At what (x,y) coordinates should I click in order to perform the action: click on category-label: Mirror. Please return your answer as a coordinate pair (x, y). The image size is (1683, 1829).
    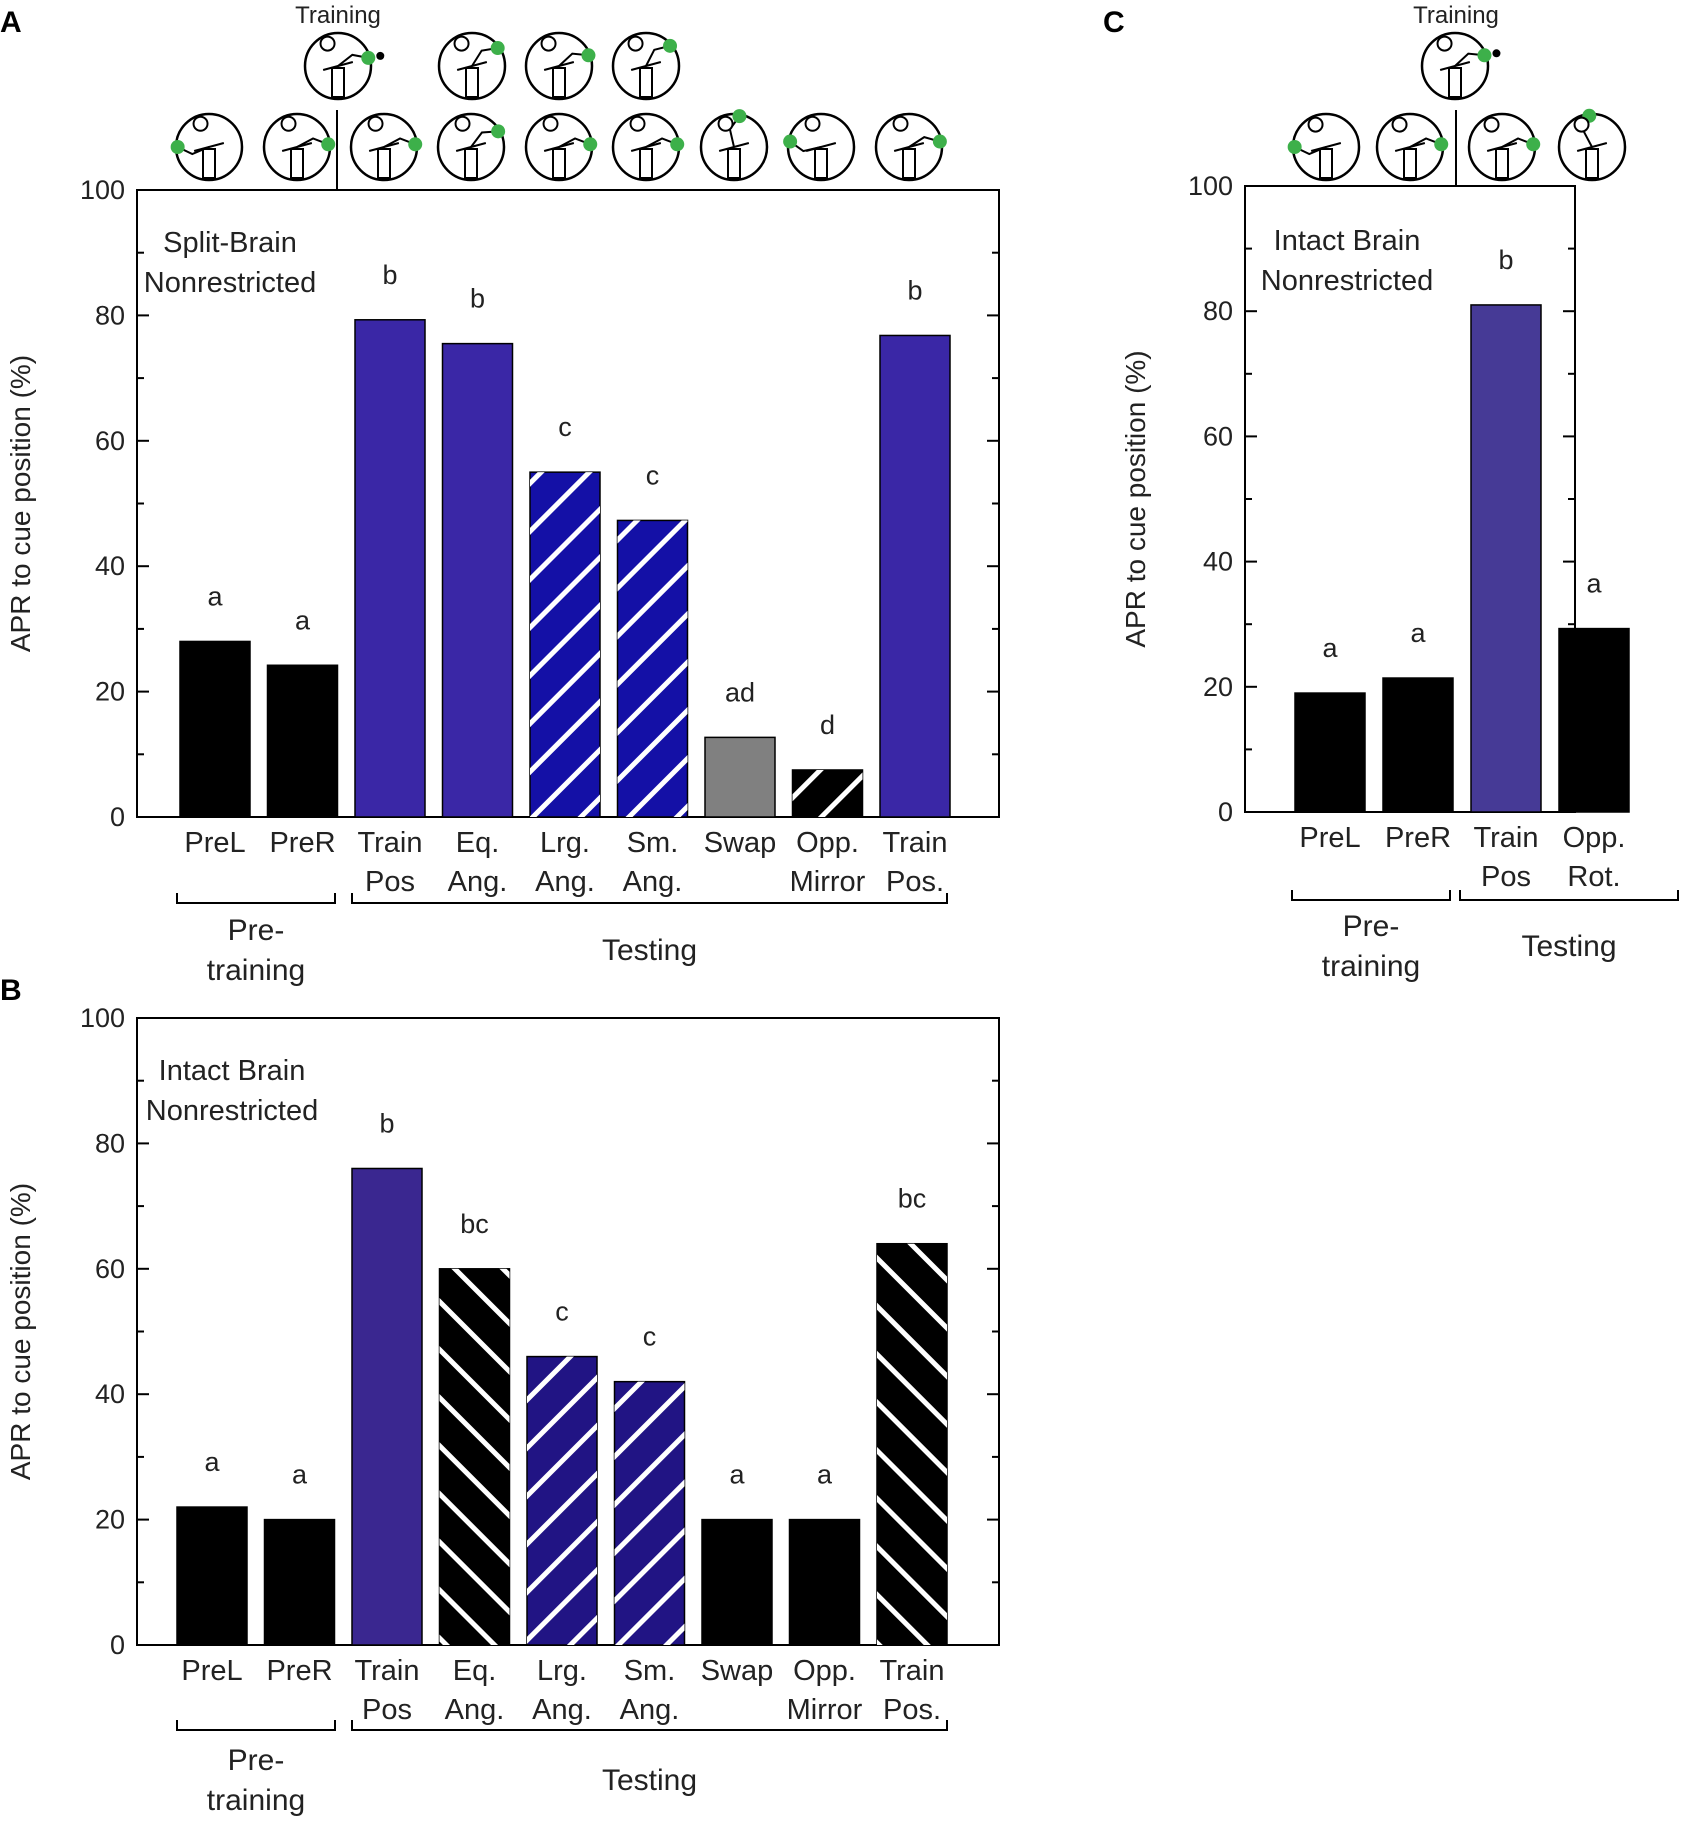
    Looking at the image, I should click on (825, 1710).